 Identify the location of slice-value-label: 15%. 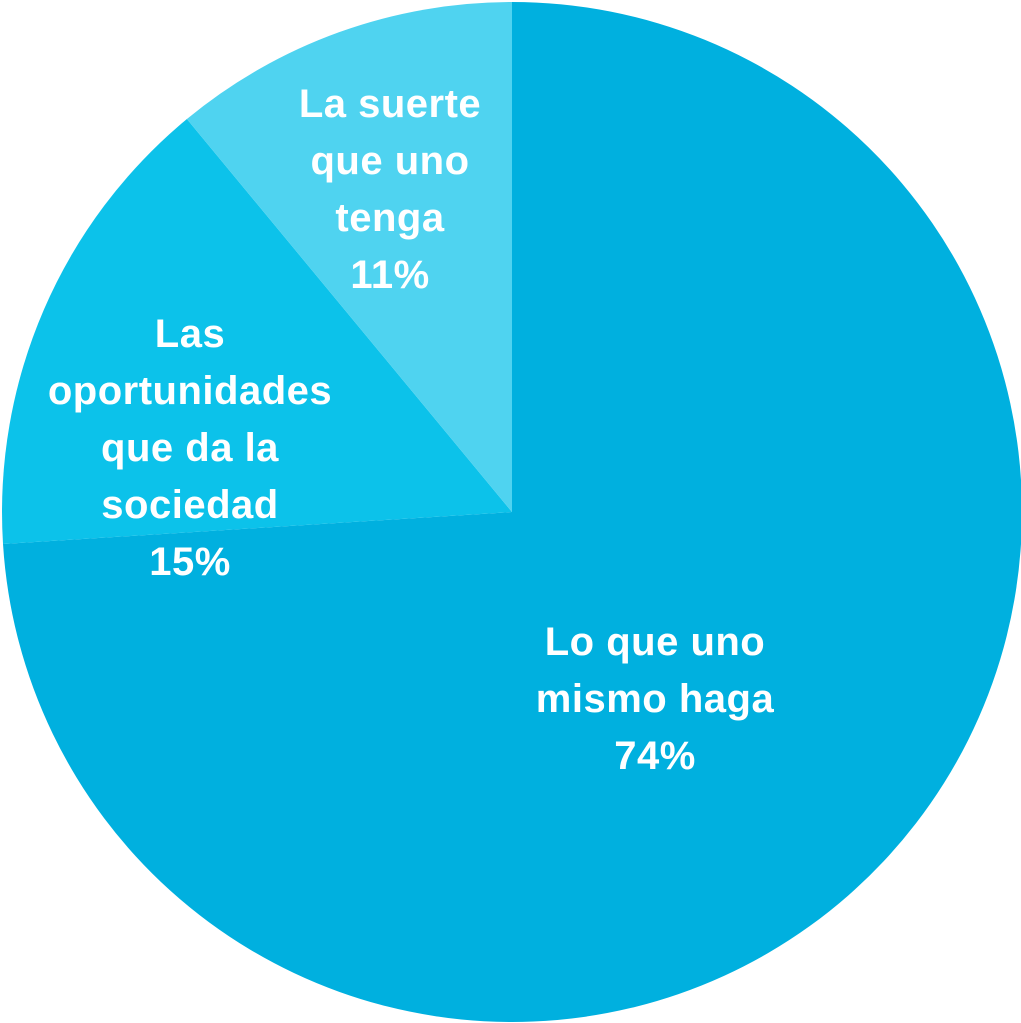
(190, 562).